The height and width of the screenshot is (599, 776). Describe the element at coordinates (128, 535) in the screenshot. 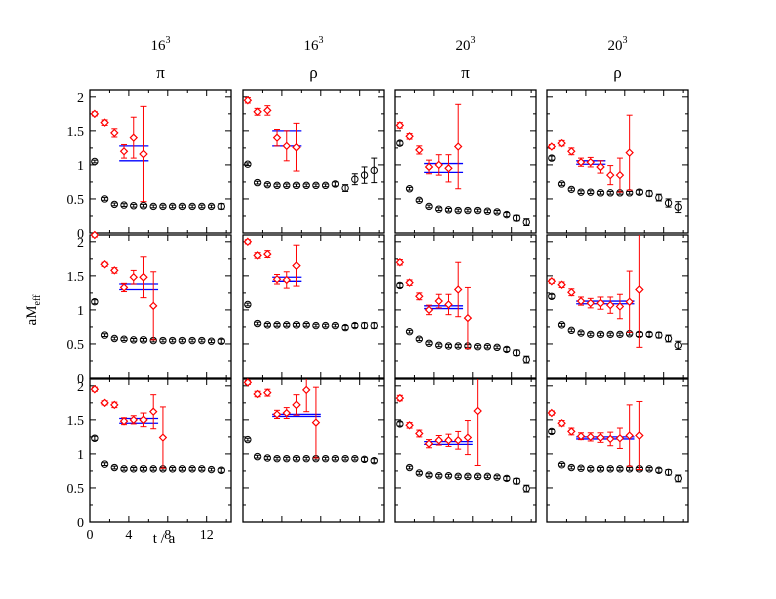

I see `x-tick-label: 4` at that location.